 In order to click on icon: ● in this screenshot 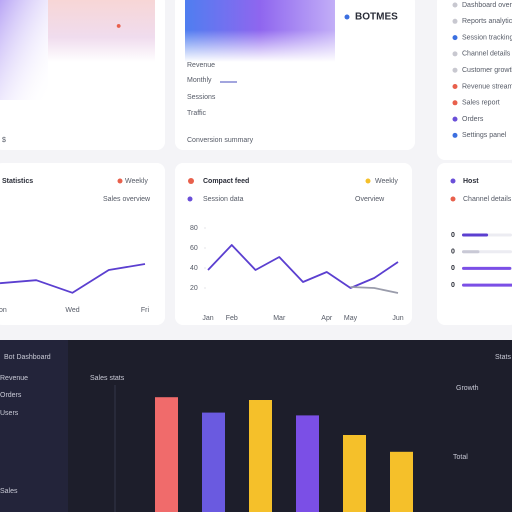, I will do `click(118, 25)`.